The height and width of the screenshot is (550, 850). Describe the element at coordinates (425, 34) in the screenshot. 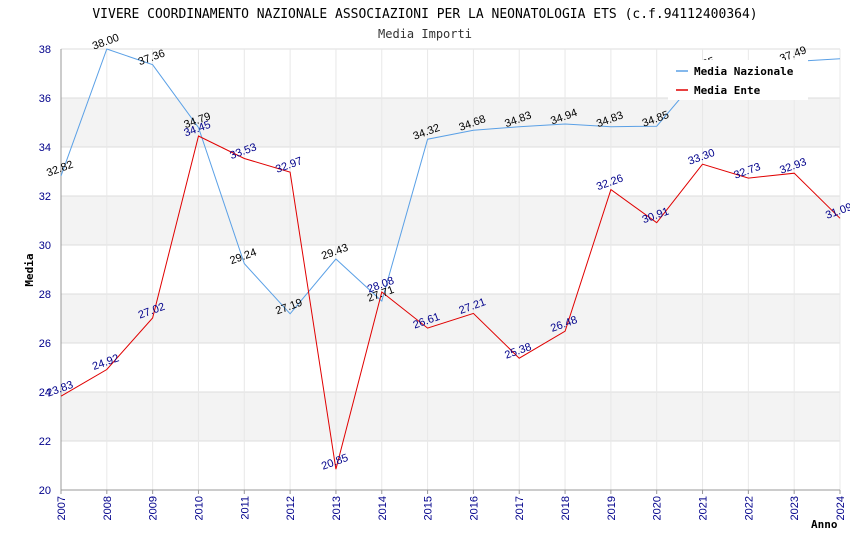

I see `chart-subtitle: Media Importi` at that location.